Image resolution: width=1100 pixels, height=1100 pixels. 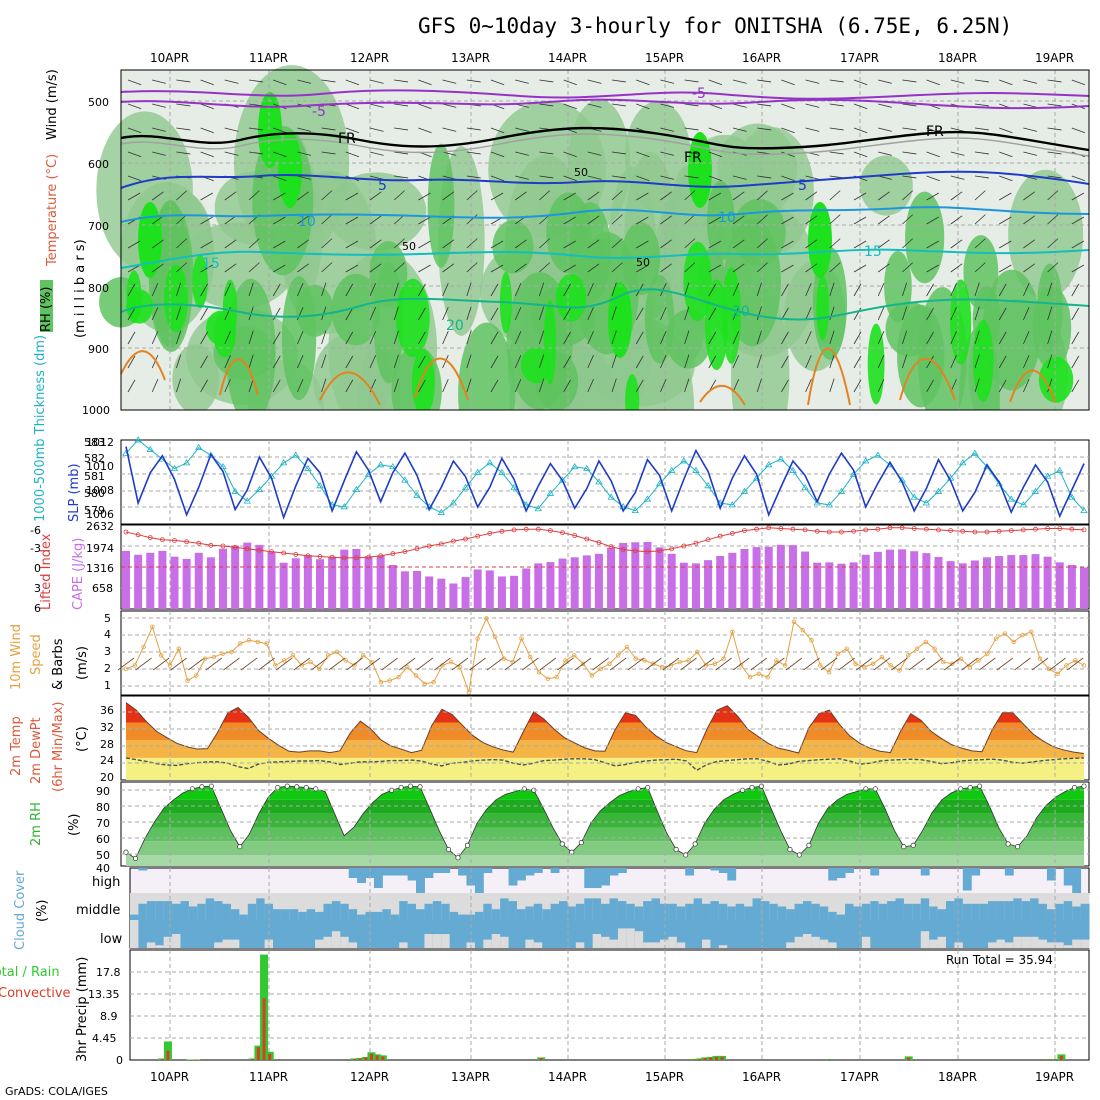 What do you see at coordinates (103, 791) in the screenshot?
I see `rh-tick: 90` at bounding box center [103, 791].